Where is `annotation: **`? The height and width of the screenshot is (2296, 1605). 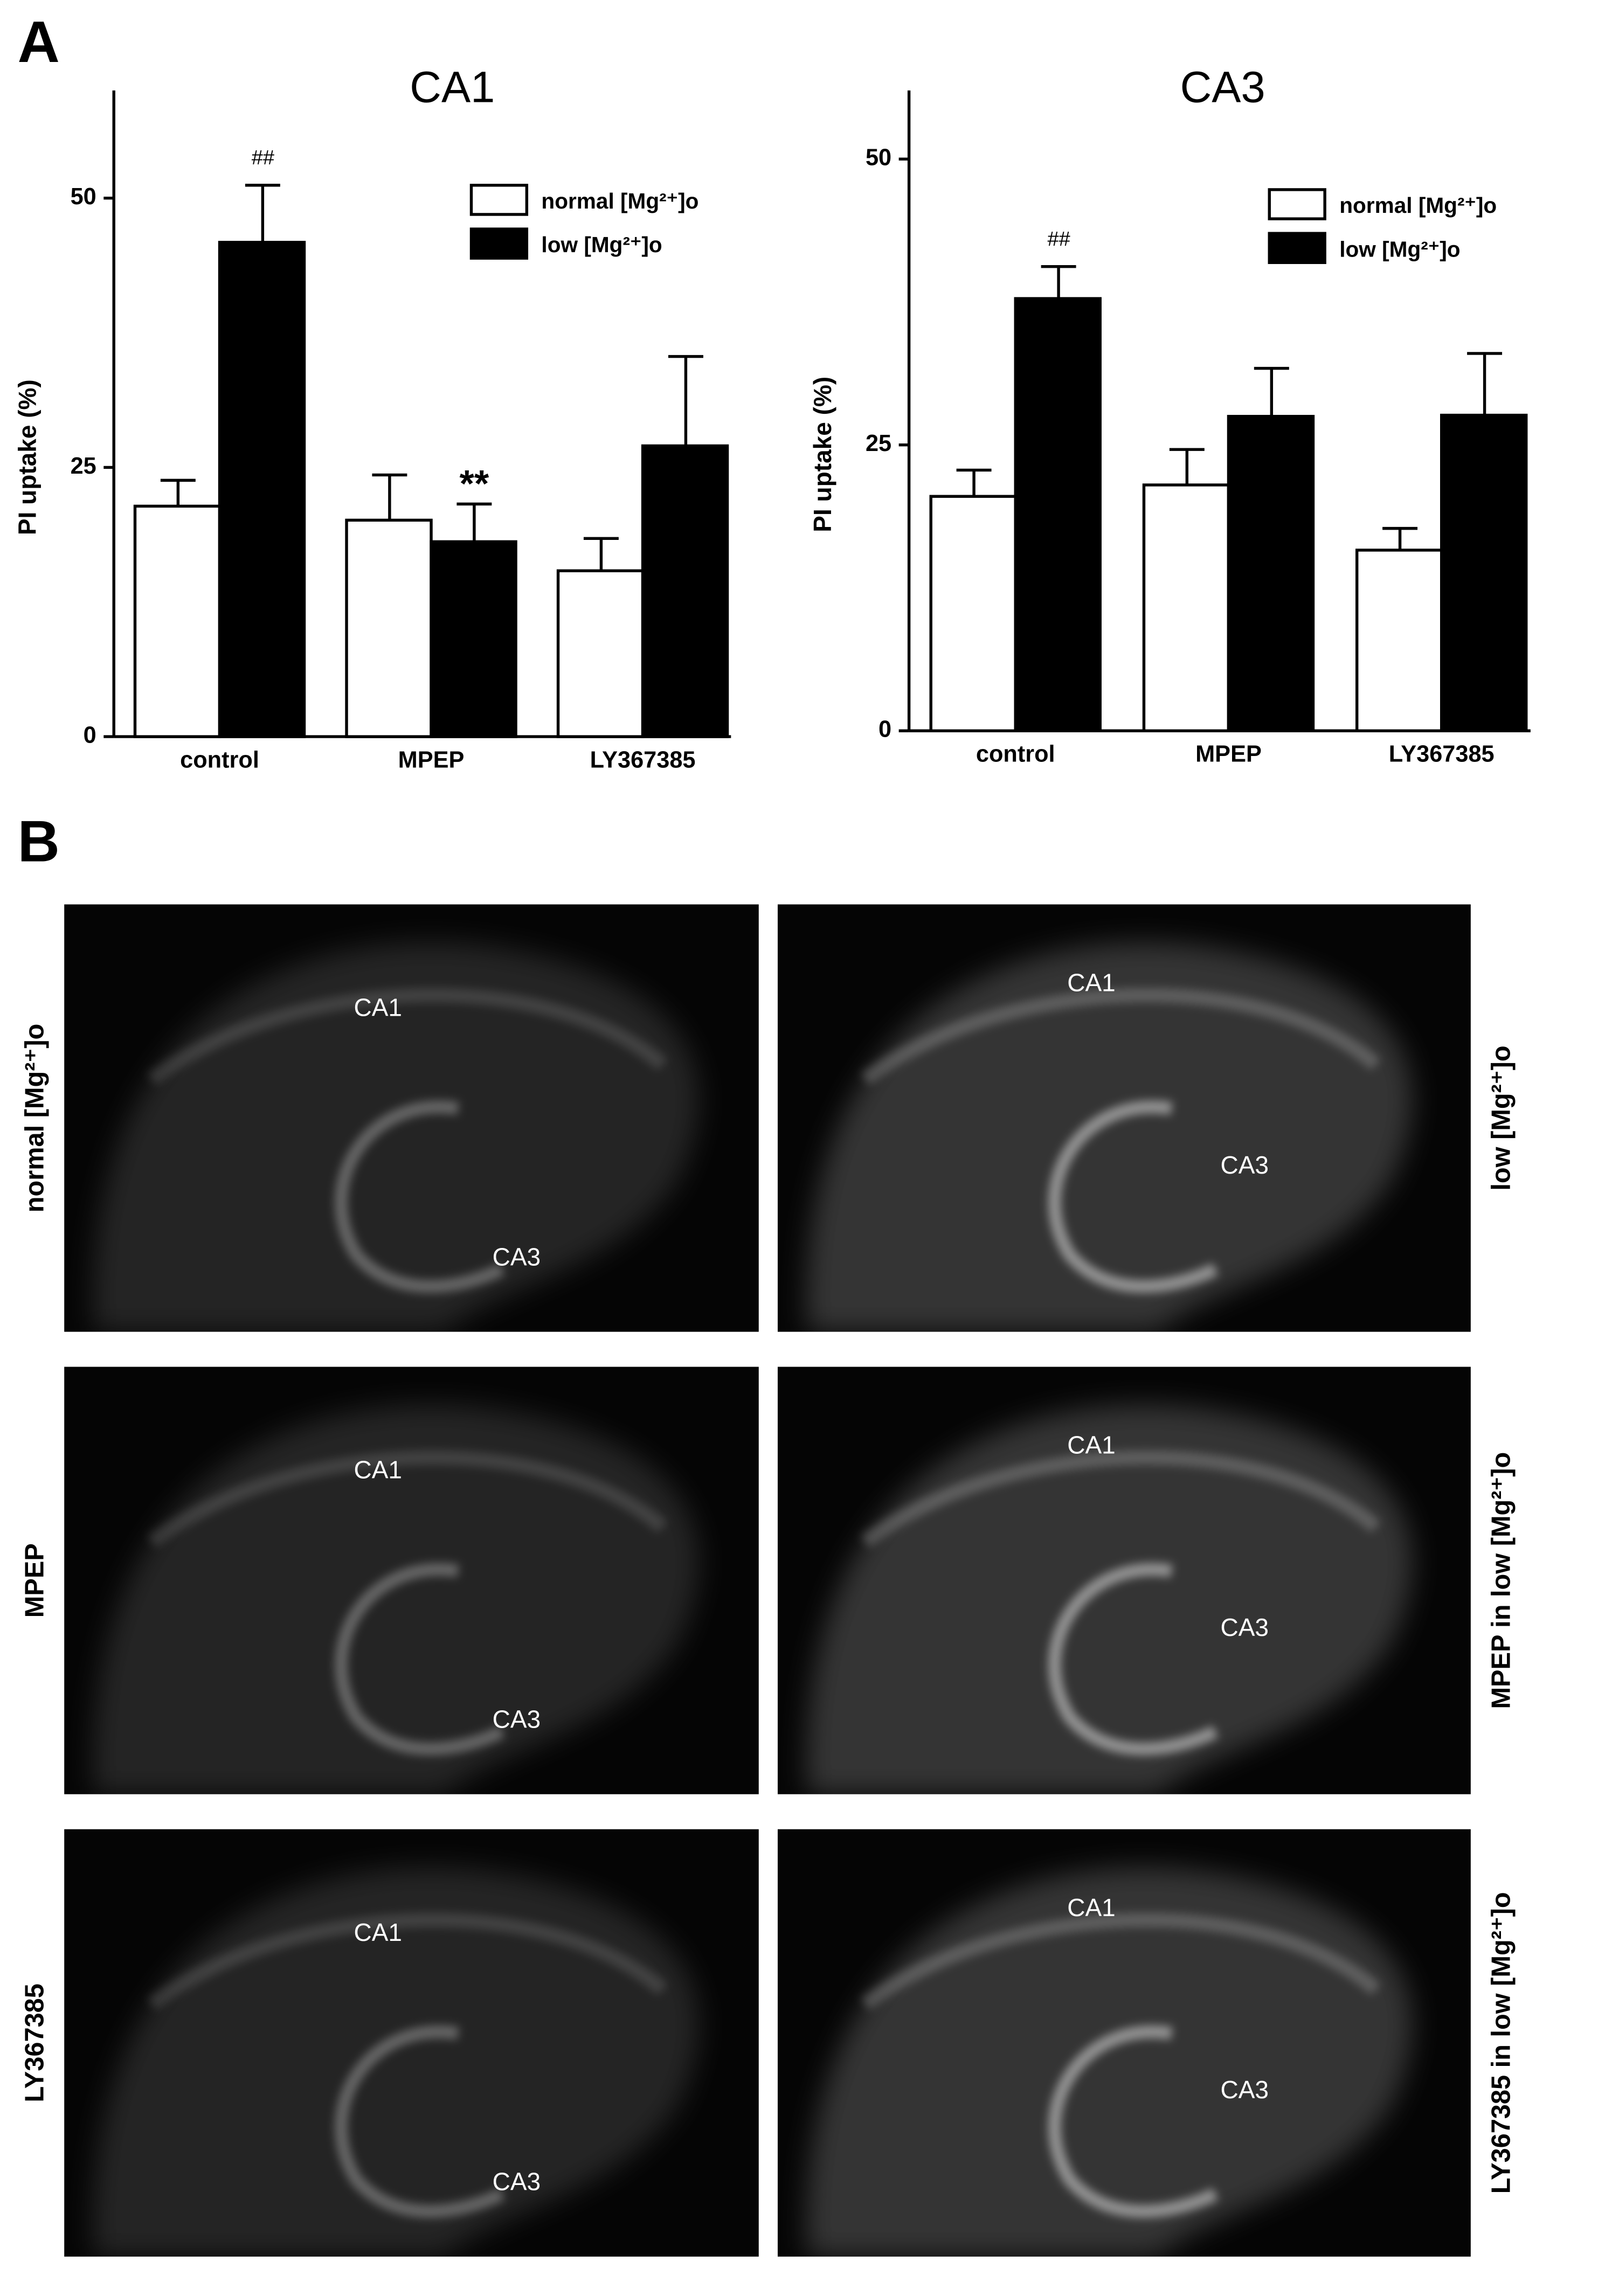 annotation: ** is located at coordinates (474, 483).